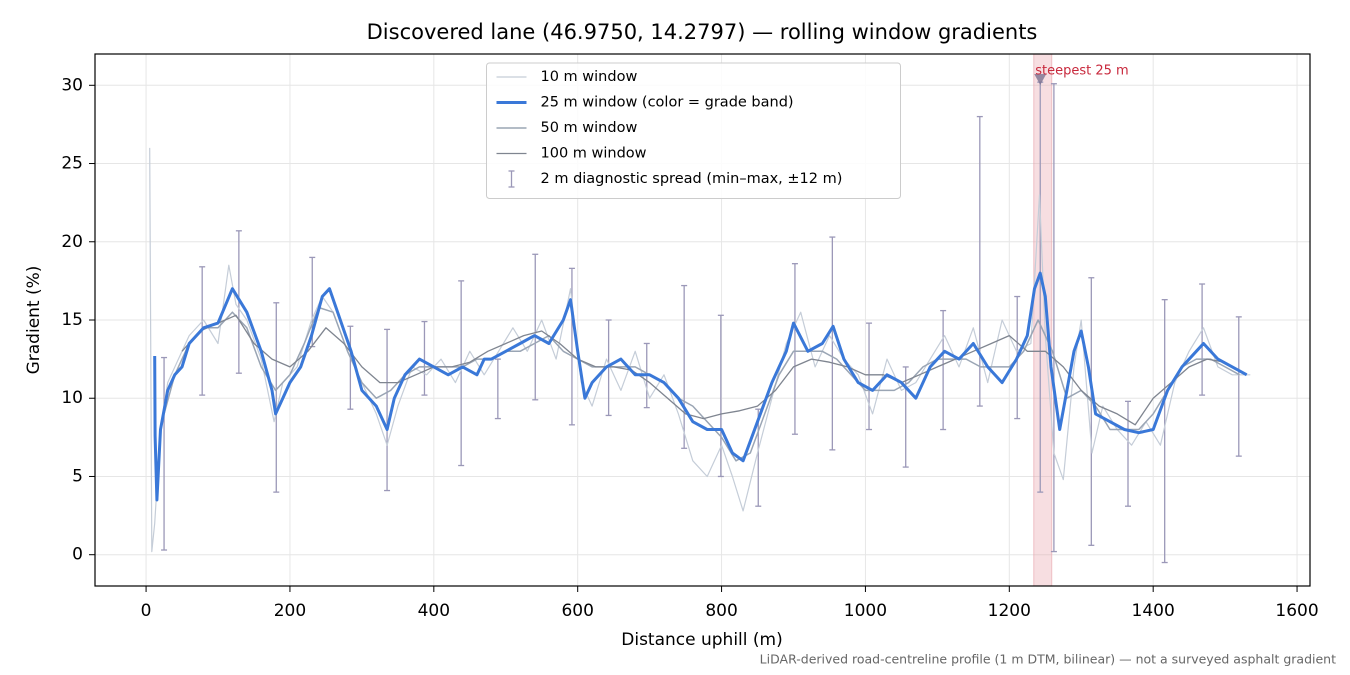 Image resolution: width=1350 pixels, height=675 pixels. I want to click on x-tick-label: 1400, so click(1153, 611).